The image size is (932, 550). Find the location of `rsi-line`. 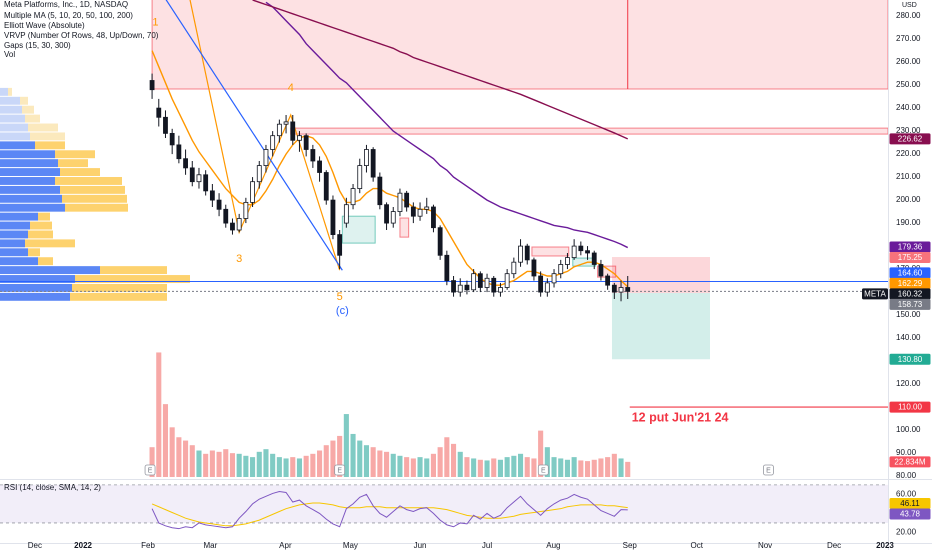

rsi-line is located at coordinates (389, 510).